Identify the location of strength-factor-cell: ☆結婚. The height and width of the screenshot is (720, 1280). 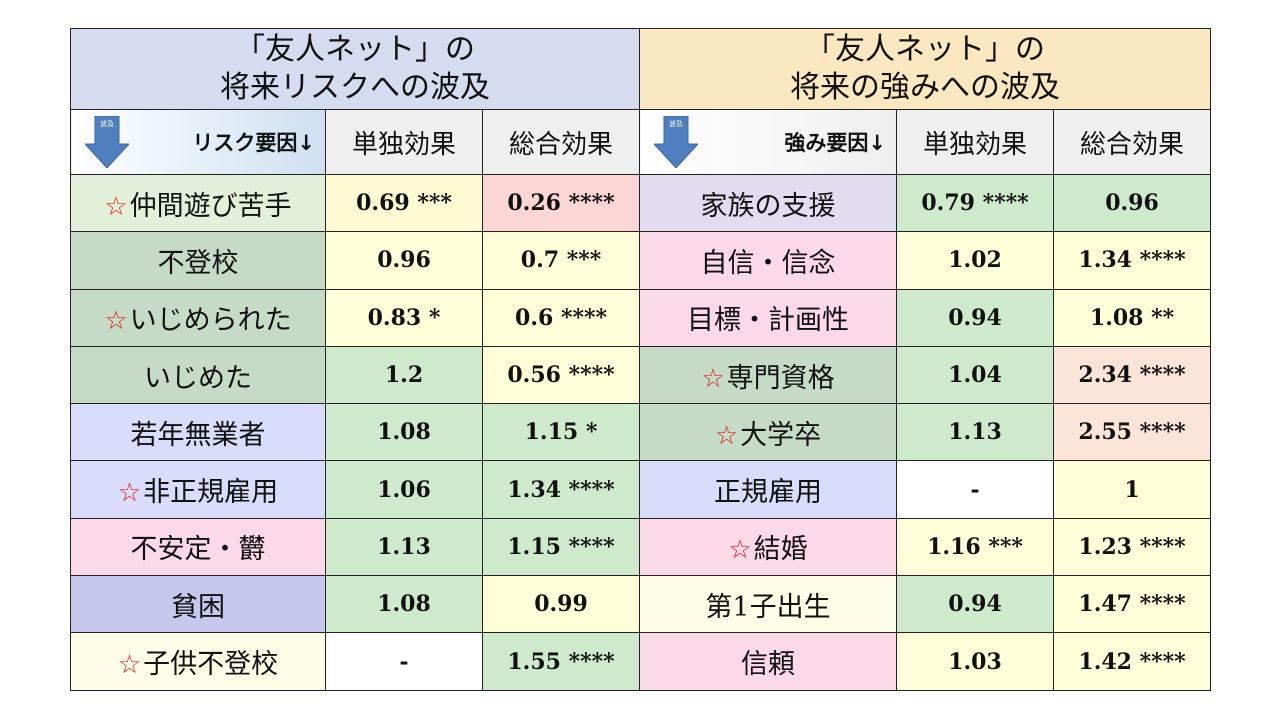
(768, 547).